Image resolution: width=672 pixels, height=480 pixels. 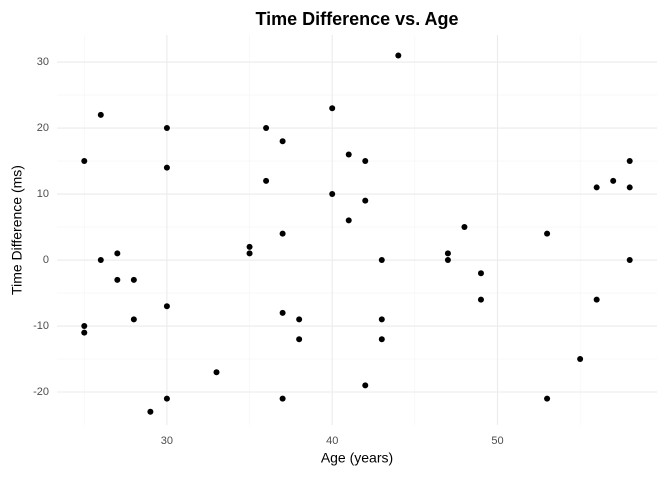 I want to click on chart-title: Time Difference vs. Age, so click(x=356, y=19).